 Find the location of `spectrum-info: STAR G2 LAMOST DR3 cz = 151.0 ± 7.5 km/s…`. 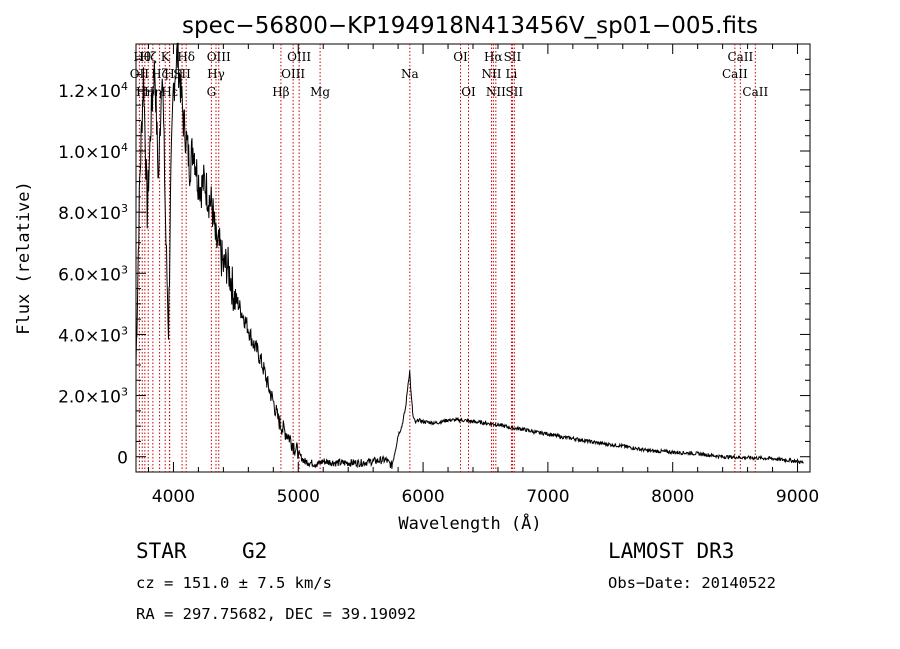

spectrum-info: STAR G2 LAMOST DR3 cz = 151.0 ± 7.5 km/s… is located at coordinates (456, 581).